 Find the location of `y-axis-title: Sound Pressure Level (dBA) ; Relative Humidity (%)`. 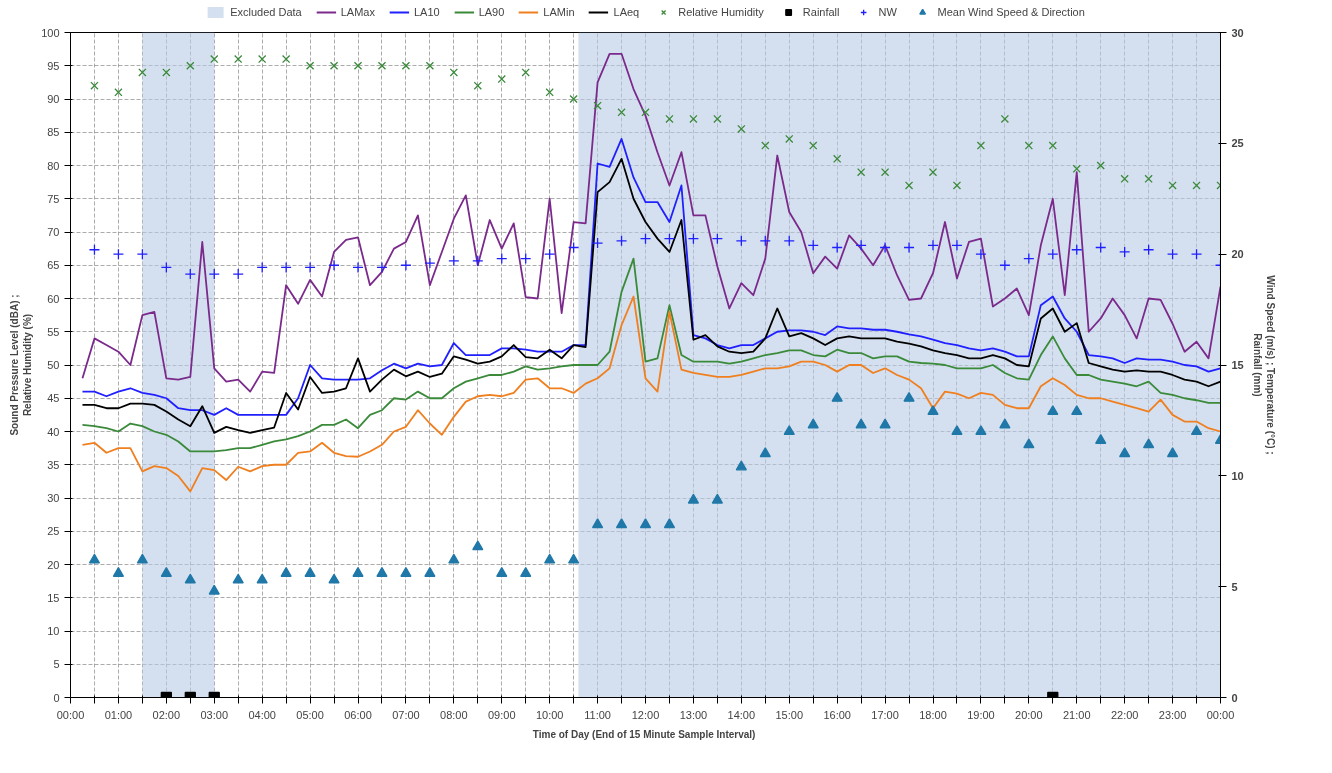

y-axis-title: Sound Pressure Level (dBA) ; Relative Humidity (%) is located at coordinates (21, 365).